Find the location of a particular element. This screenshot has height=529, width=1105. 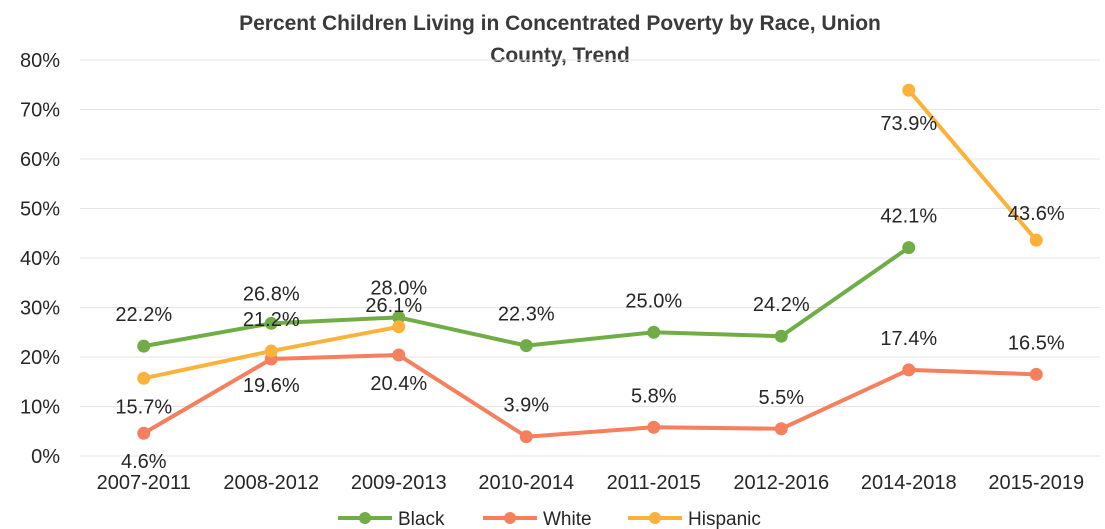

y-tick-label: 0% is located at coordinates (45, 457).